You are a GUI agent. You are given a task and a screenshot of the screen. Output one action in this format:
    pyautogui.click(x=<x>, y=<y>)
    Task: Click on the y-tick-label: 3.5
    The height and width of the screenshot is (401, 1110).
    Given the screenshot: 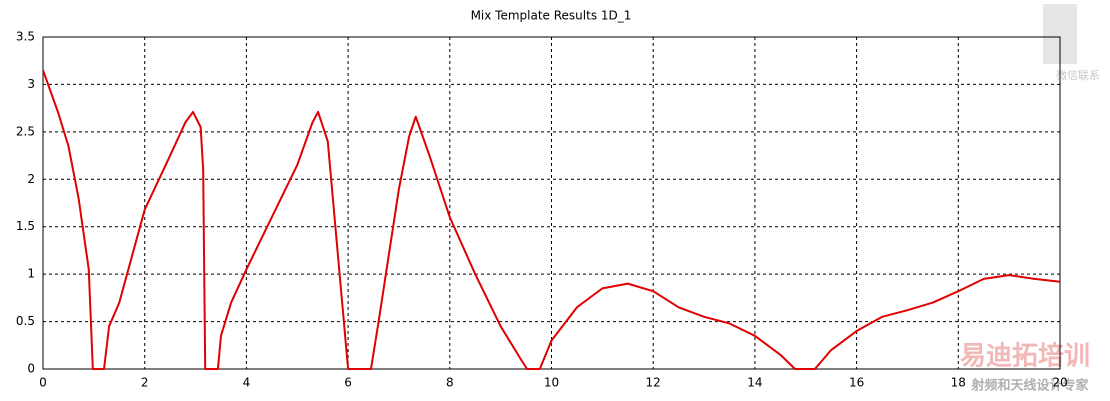 What is the action you would take?
    pyautogui.click(x=25, y=37)
    